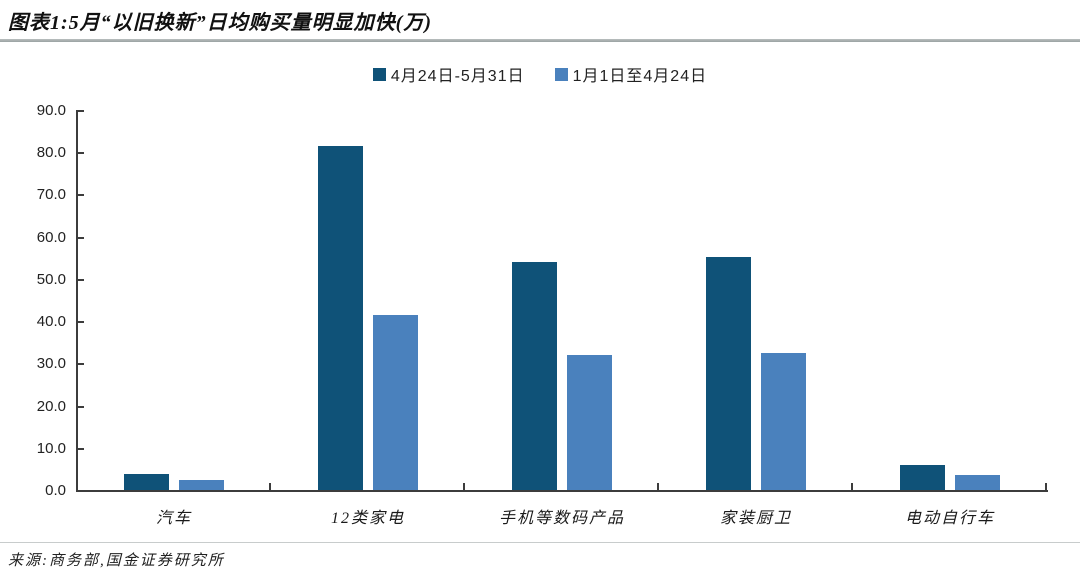 Image resolution: width=1080 pixels, height=571 pixels. What do you see at coordinates (201, 485) in the screenshot?
I see `bar-series2-category1` at bounding box center [201, 485].